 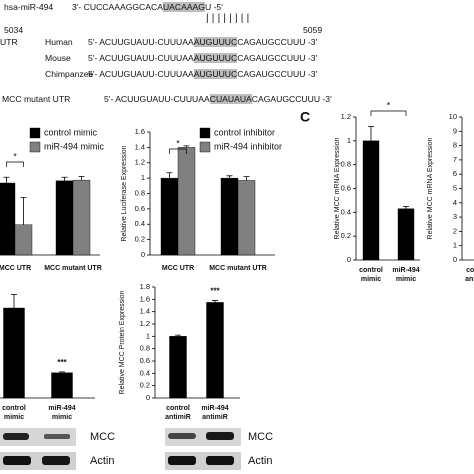 I want to click on y-axis-title: Relative Luciferase Expression, so click(x=124, y=193).